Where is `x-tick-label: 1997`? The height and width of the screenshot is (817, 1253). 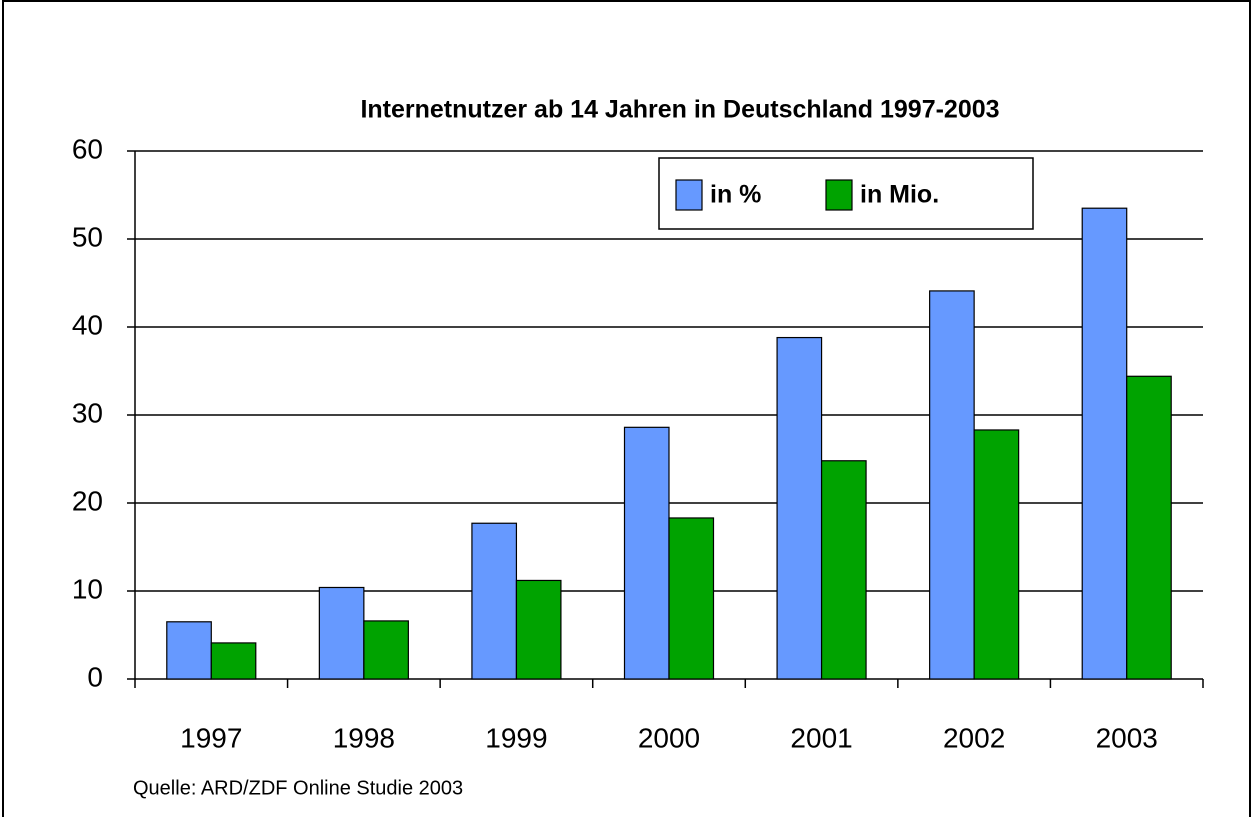 x-tick-label: 1997 is located at coordinates (211, 737).